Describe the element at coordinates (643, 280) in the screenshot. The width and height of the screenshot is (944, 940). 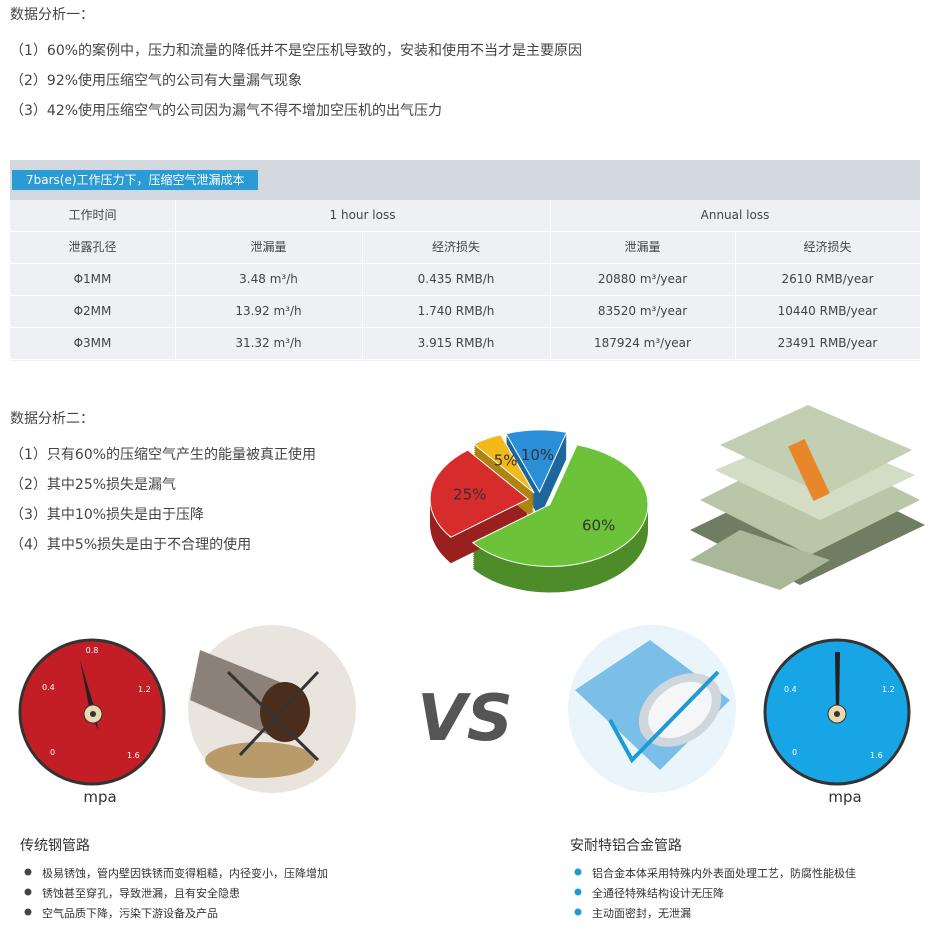
I see `table-cell: 20880 m³/year` at that location.